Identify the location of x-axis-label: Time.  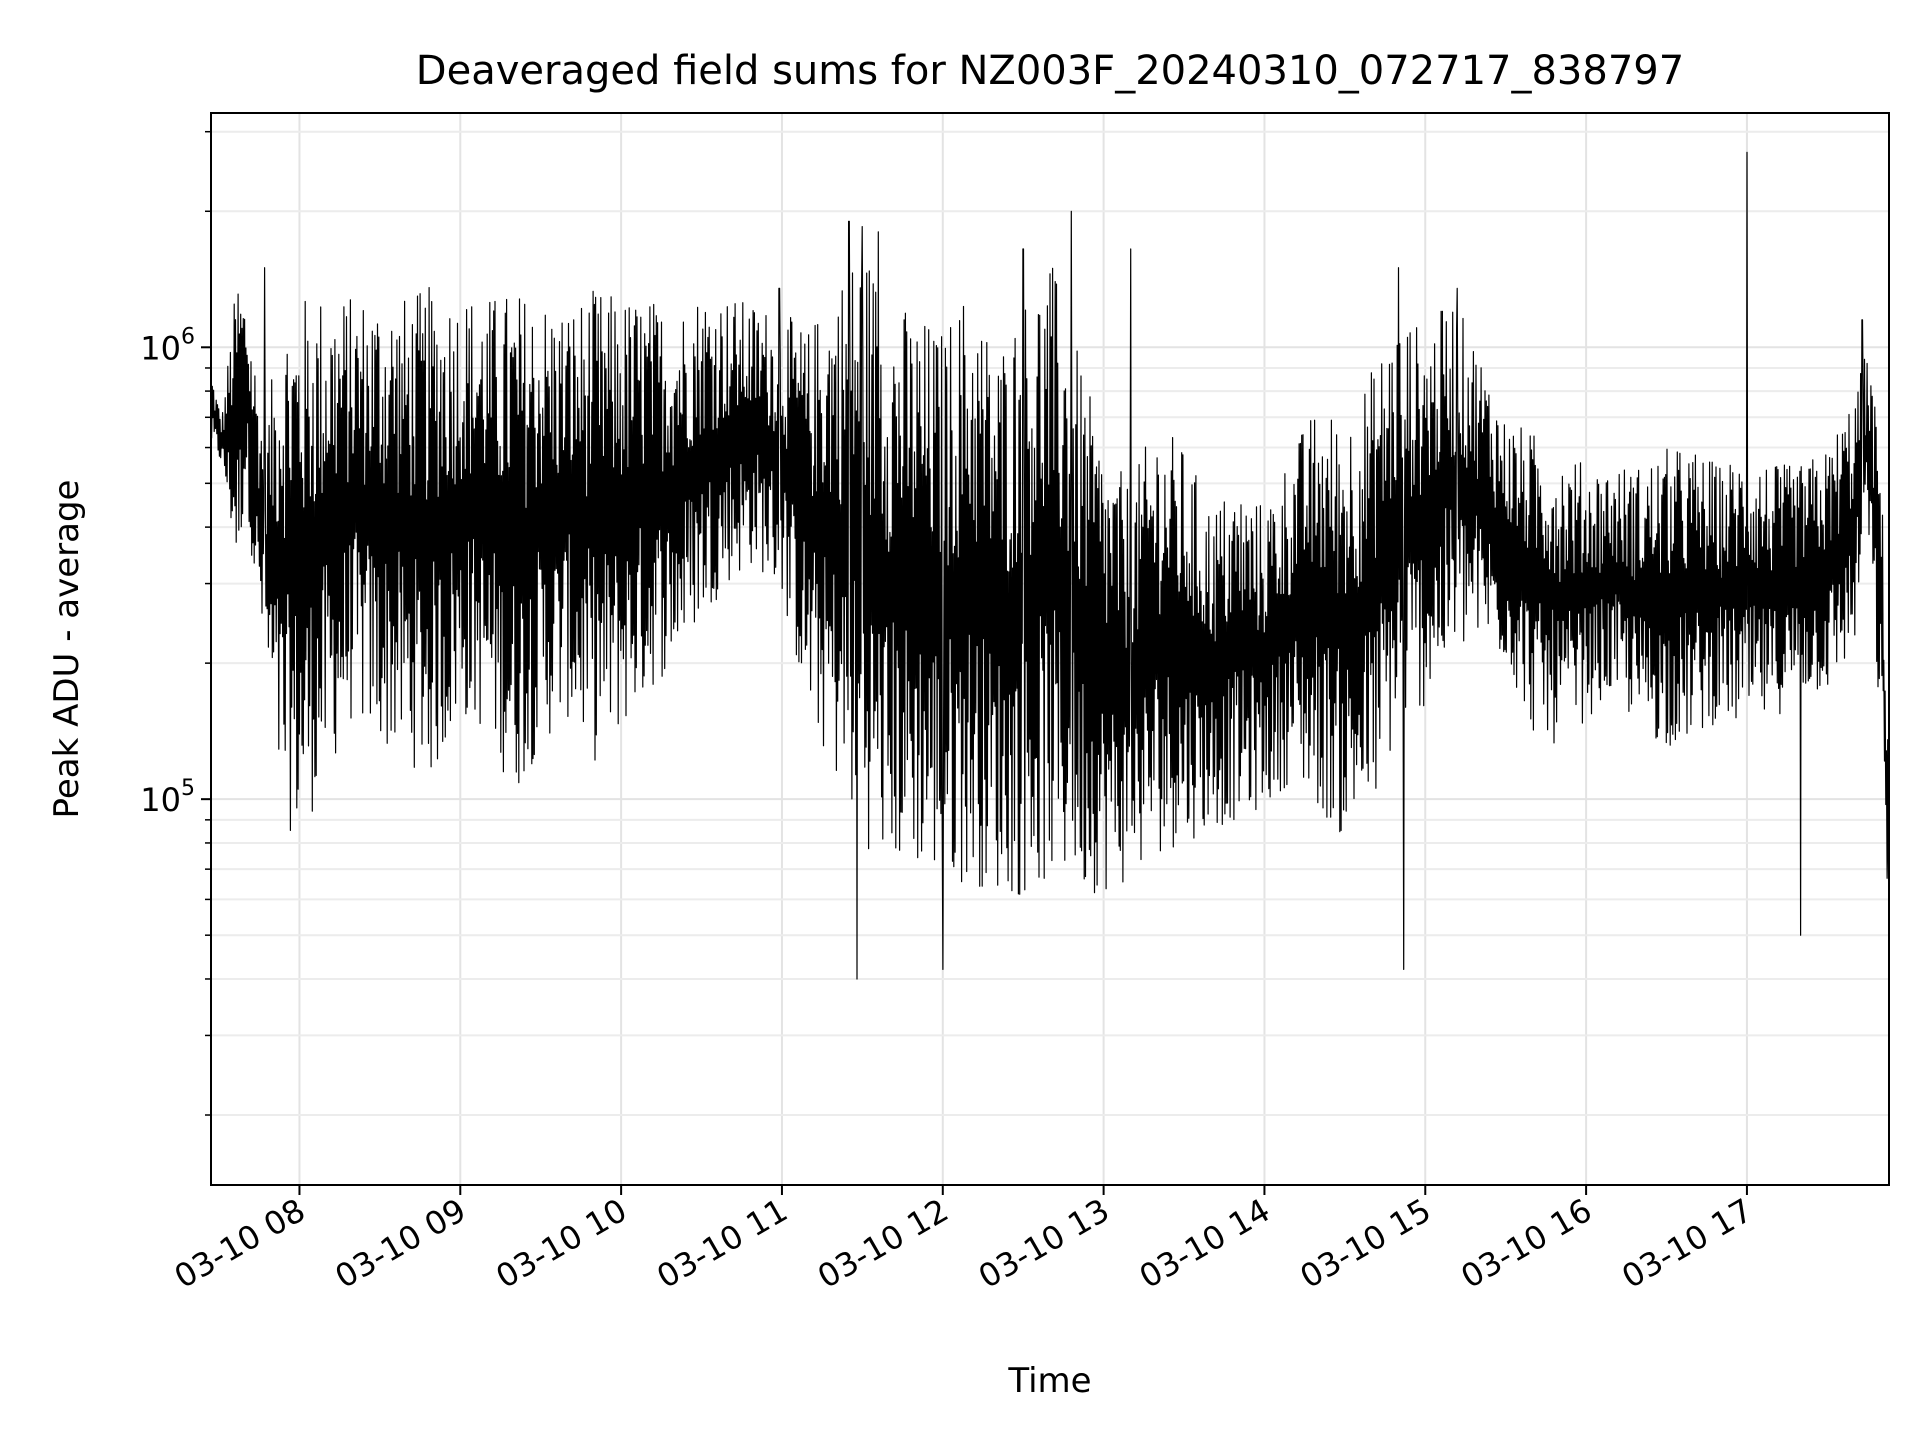
(1049, 1381).